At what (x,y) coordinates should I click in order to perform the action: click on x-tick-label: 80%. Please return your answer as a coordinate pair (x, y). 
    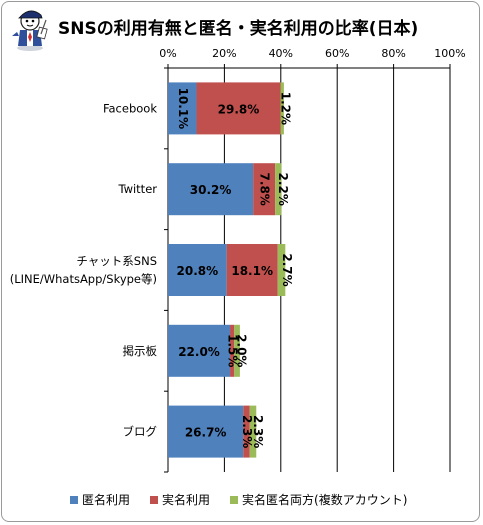
    Looking at the image, I should click on (393, 53).